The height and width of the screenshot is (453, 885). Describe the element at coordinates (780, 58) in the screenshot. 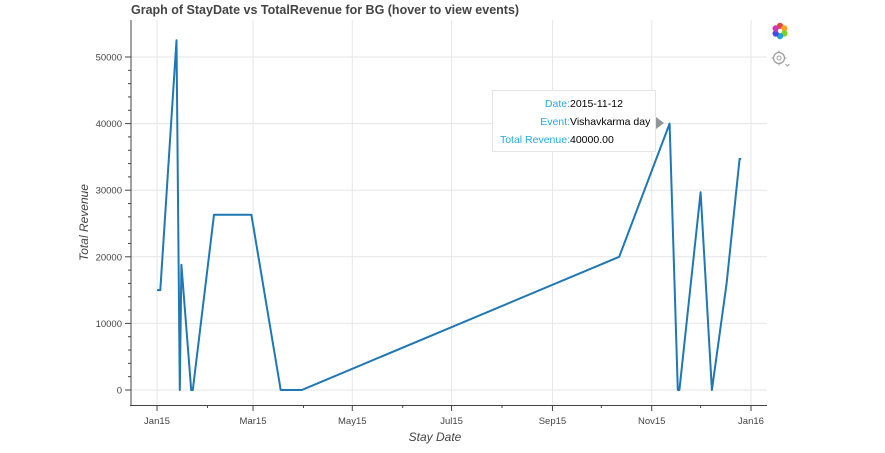

I see `hover-tool-icon` at that location.